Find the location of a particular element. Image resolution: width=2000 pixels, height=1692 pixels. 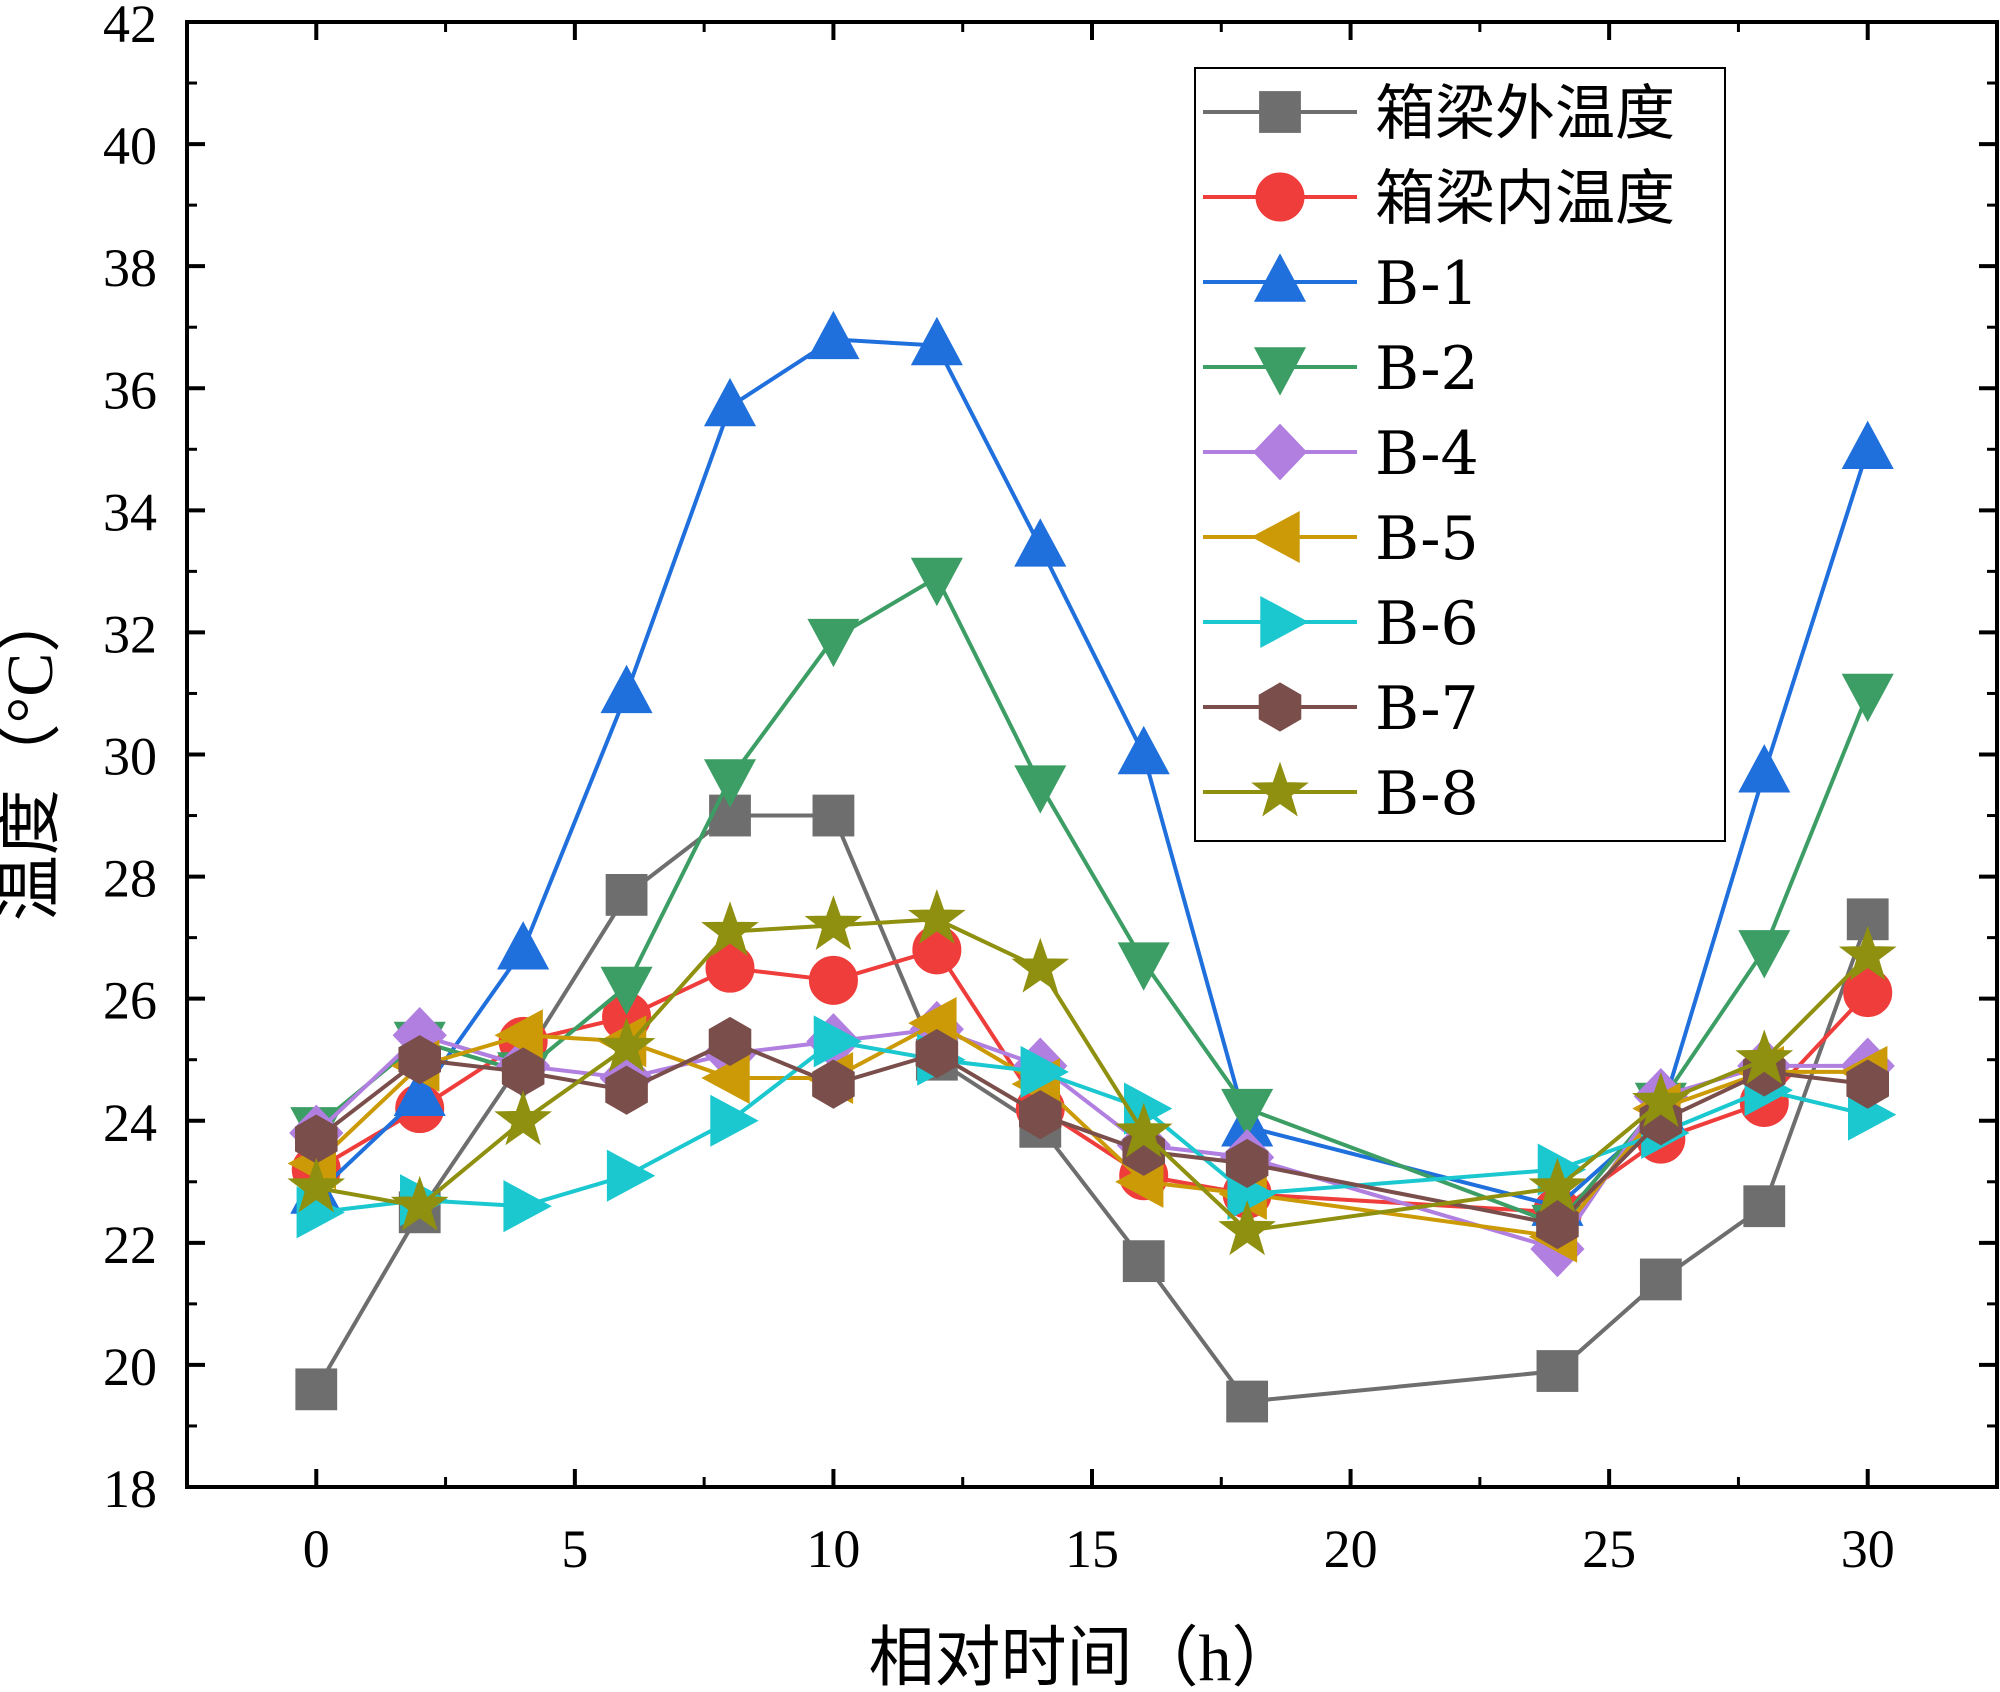

legend-label: B-6 is located at coordinates (1427, 624).